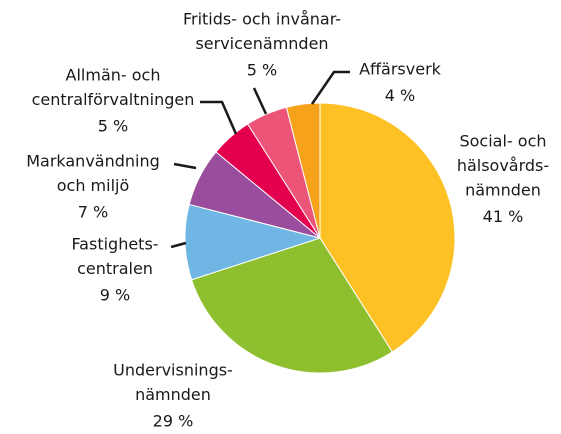 The image size is (561, 434). What do you see at coordinates (113, 99) in the screenshot?
I see `slice-label: centralförvaltningen` at bounding box center [113, 99].